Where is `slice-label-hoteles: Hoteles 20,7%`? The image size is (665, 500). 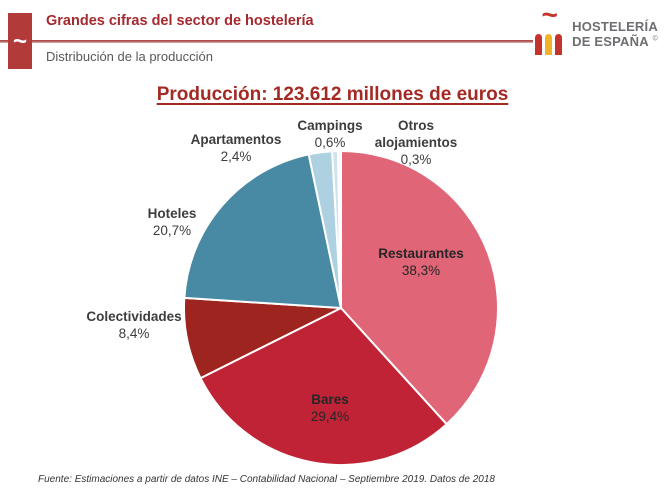
slice-label-hoteles: Hoteles 20,7% is located at coordinates (172, 222).